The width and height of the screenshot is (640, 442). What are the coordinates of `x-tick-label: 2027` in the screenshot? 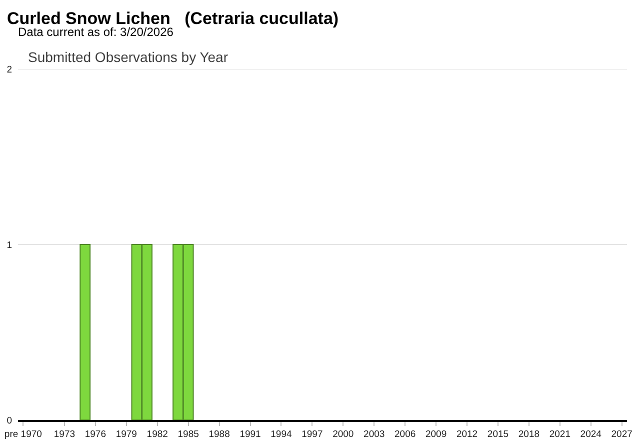 It's located at (621, 434).